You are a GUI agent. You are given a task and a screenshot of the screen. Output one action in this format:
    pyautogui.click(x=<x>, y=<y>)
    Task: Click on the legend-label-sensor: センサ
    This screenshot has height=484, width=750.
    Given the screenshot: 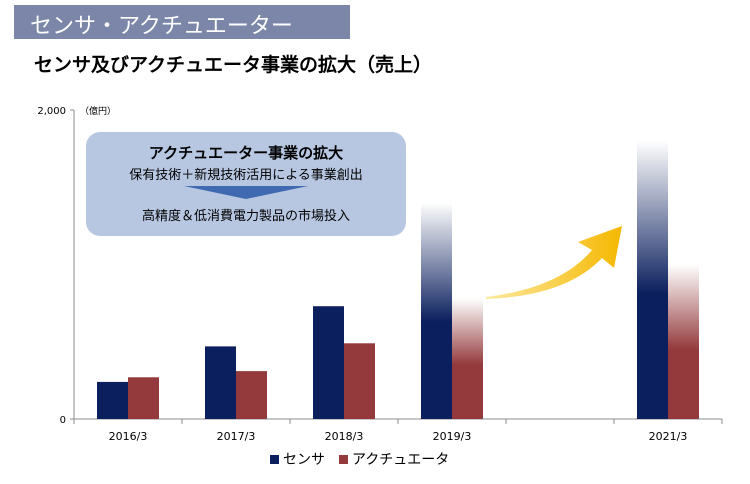 What is the action you would take?
    pyautogui.click(x=304, y=460)
    